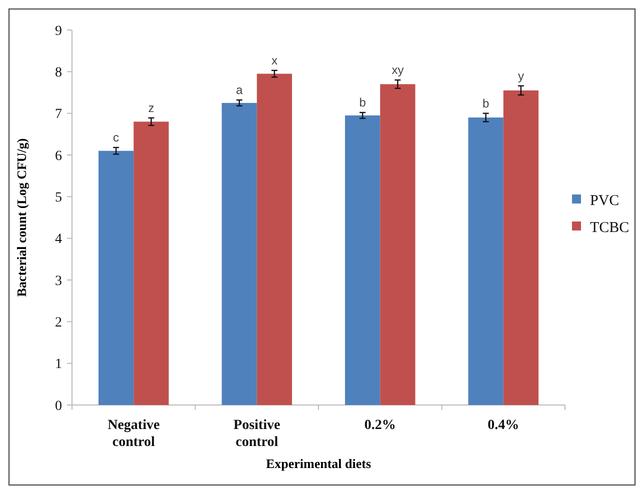  What do you see at coordinates (116, 137) in the screenshot?
I see `data-label: c` at bounding box center [116, 137].